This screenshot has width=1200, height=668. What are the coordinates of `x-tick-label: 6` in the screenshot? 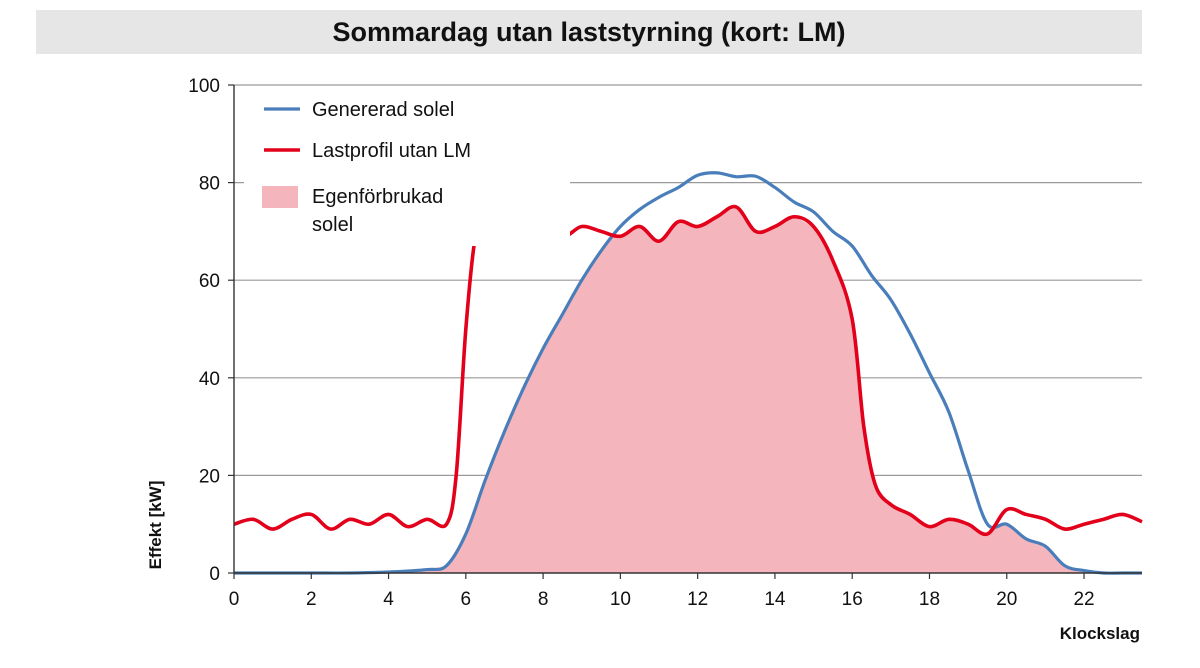 It's located at (466, 599).